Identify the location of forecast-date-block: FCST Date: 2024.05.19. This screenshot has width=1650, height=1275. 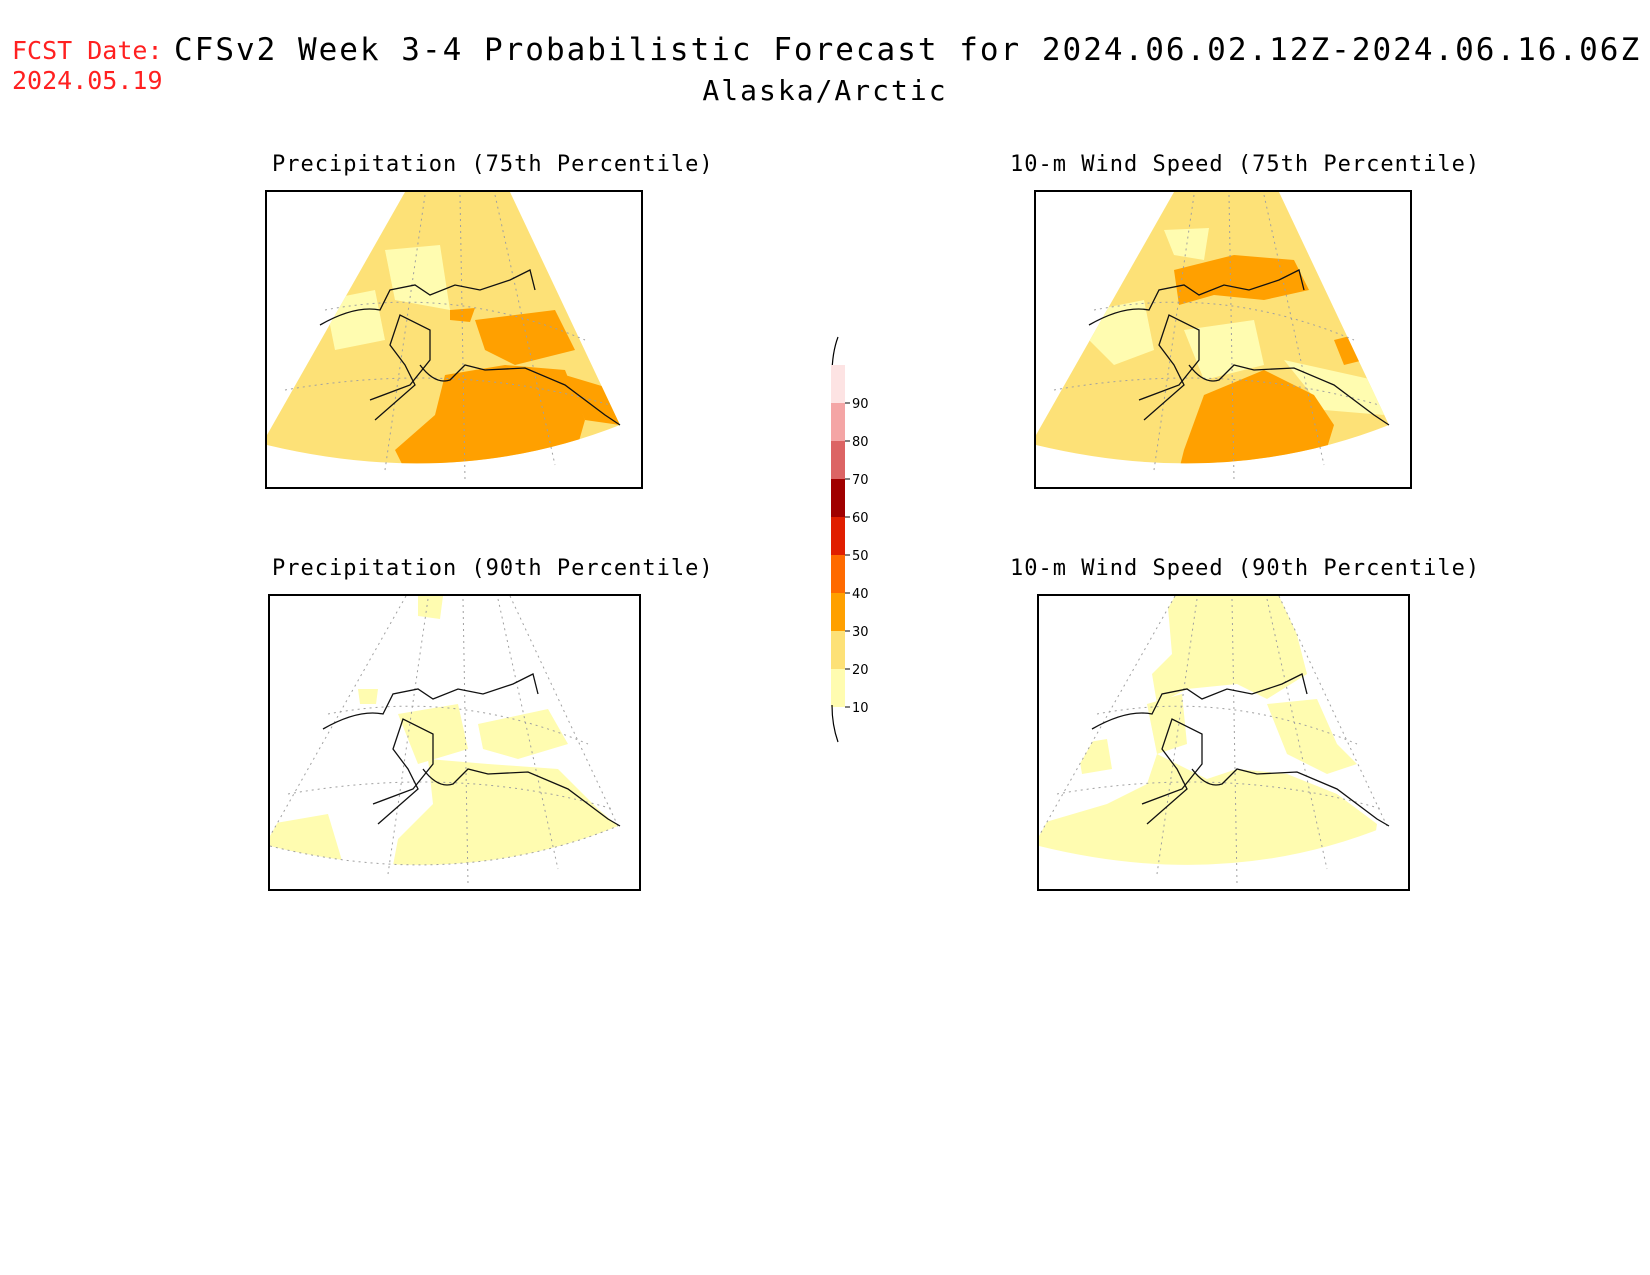
(87, 66).